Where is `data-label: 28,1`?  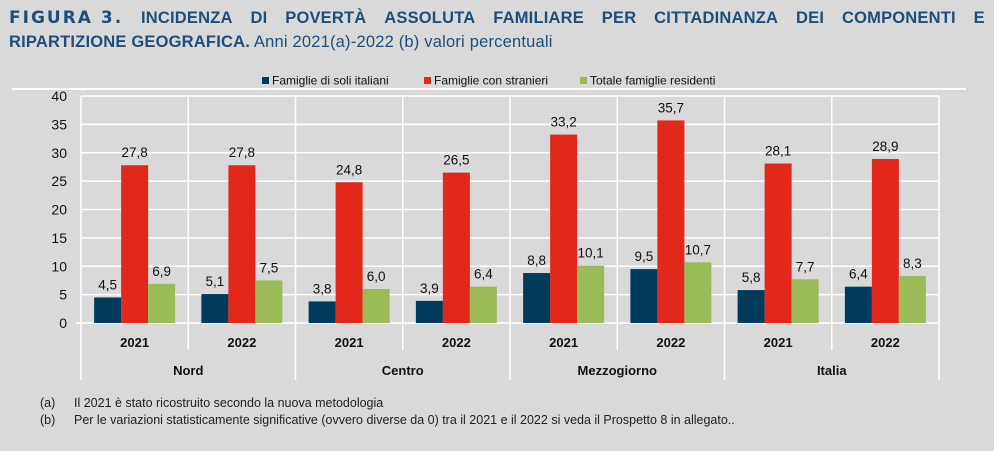 data-label: 28,1 is located at coordinates (778, 151).